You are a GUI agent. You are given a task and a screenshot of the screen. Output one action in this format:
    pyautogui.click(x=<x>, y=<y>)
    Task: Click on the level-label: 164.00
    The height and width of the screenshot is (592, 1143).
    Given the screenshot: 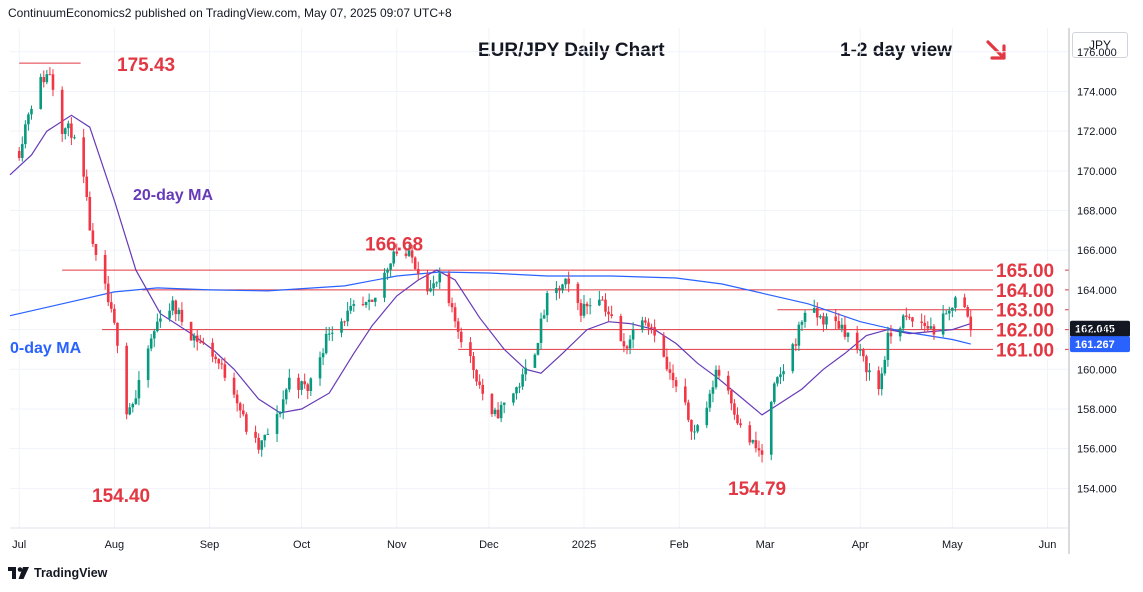 What is the action you would take?
    pyautogui.click(x=1025, y=291)
    